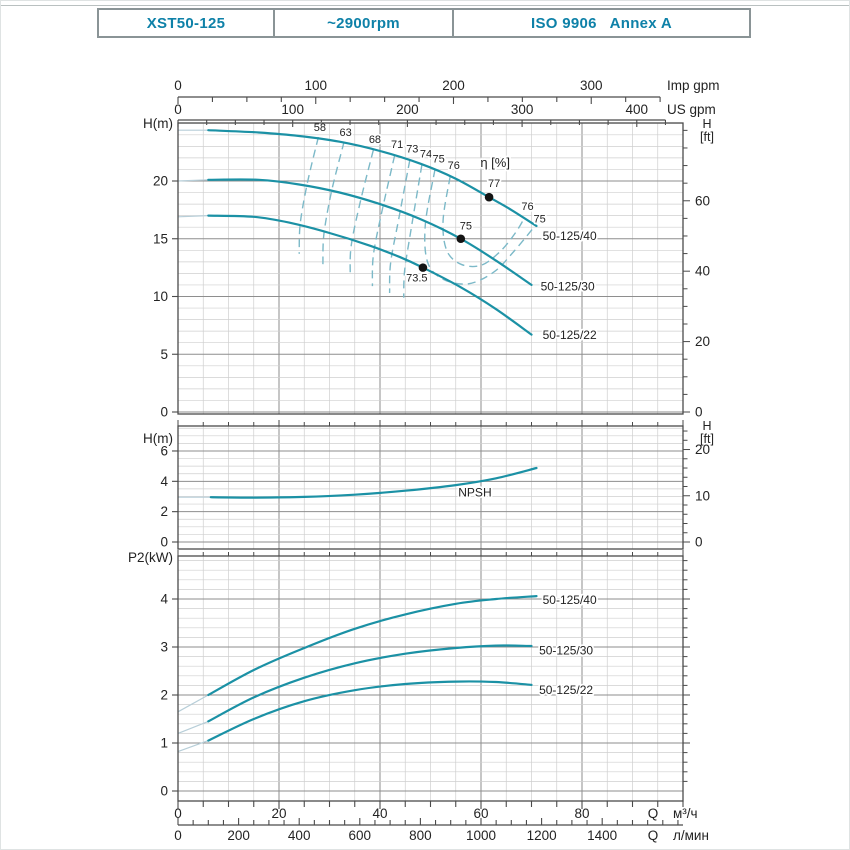  I want to click on eta-value-label: 73, so click(412, 150).